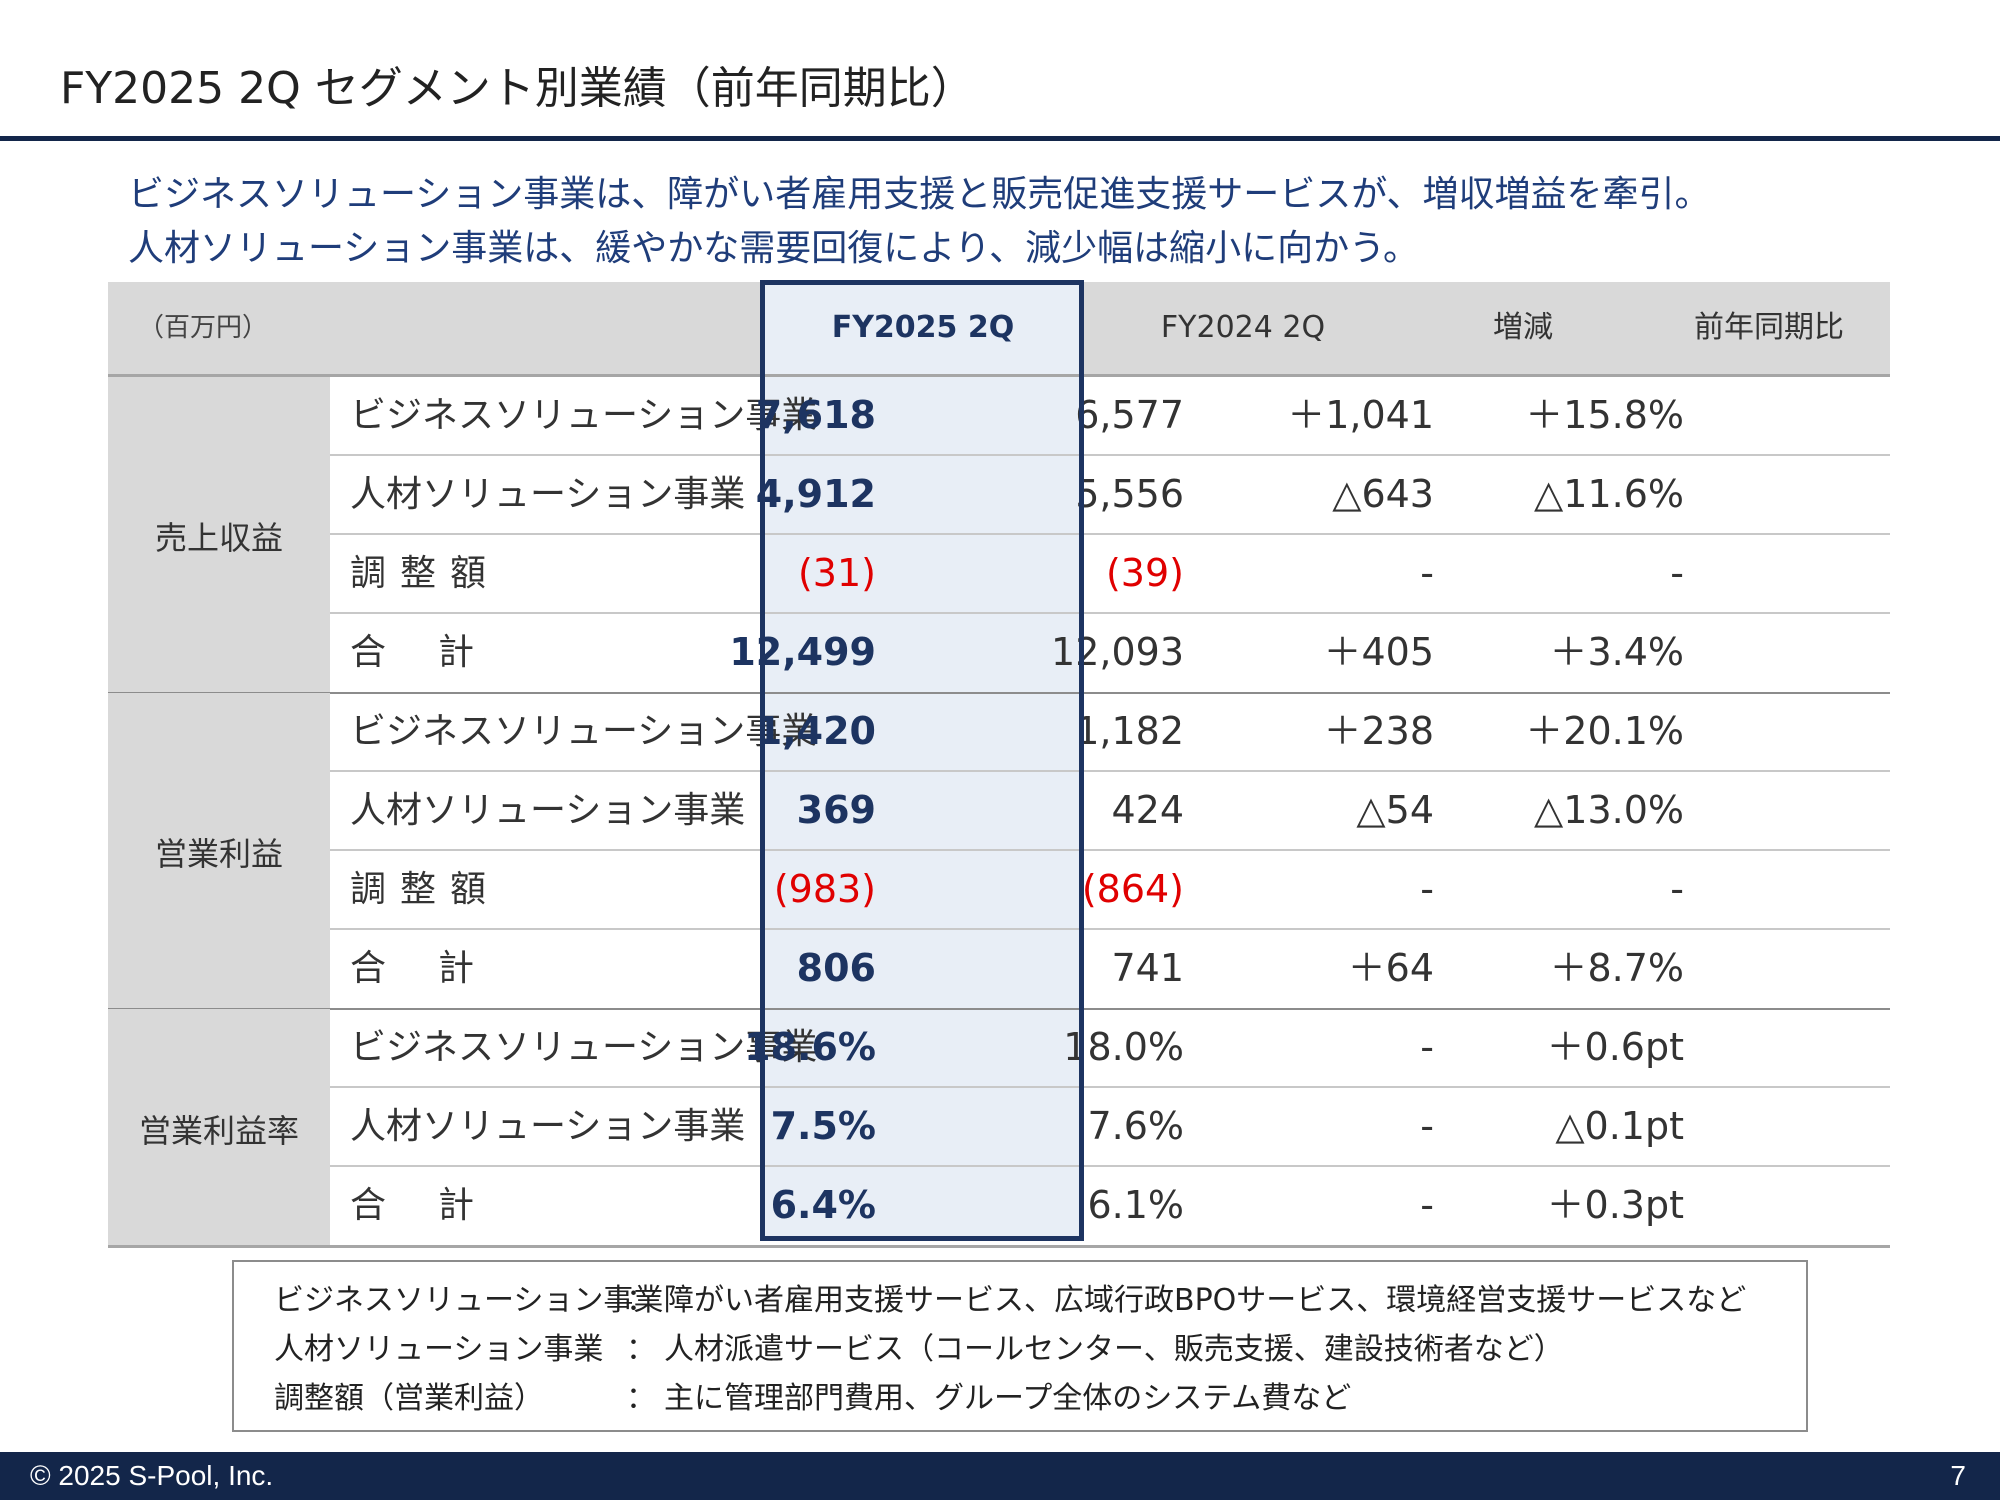 The height and width of the screenshot is (1500, 2000). What do you see at coordinates (1615, 1205) in the screenshot?
I see `yoy-ratio-value: ＋0.3pt` at bounding box center [1615, 1205].